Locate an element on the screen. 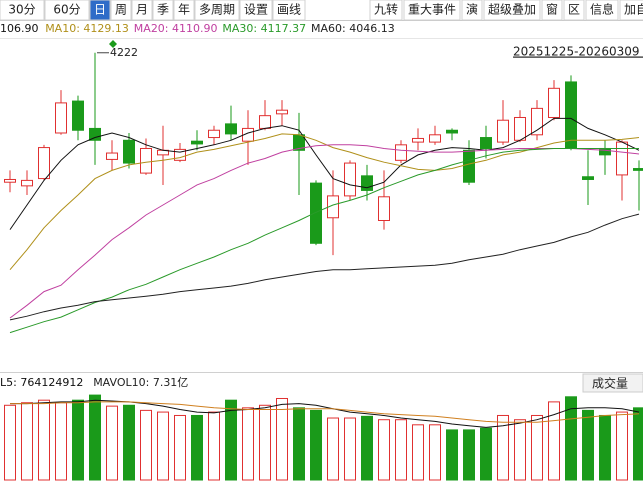  volume-legend: MAVOL10: 7.31亿 is located at coordinates (140, 382).